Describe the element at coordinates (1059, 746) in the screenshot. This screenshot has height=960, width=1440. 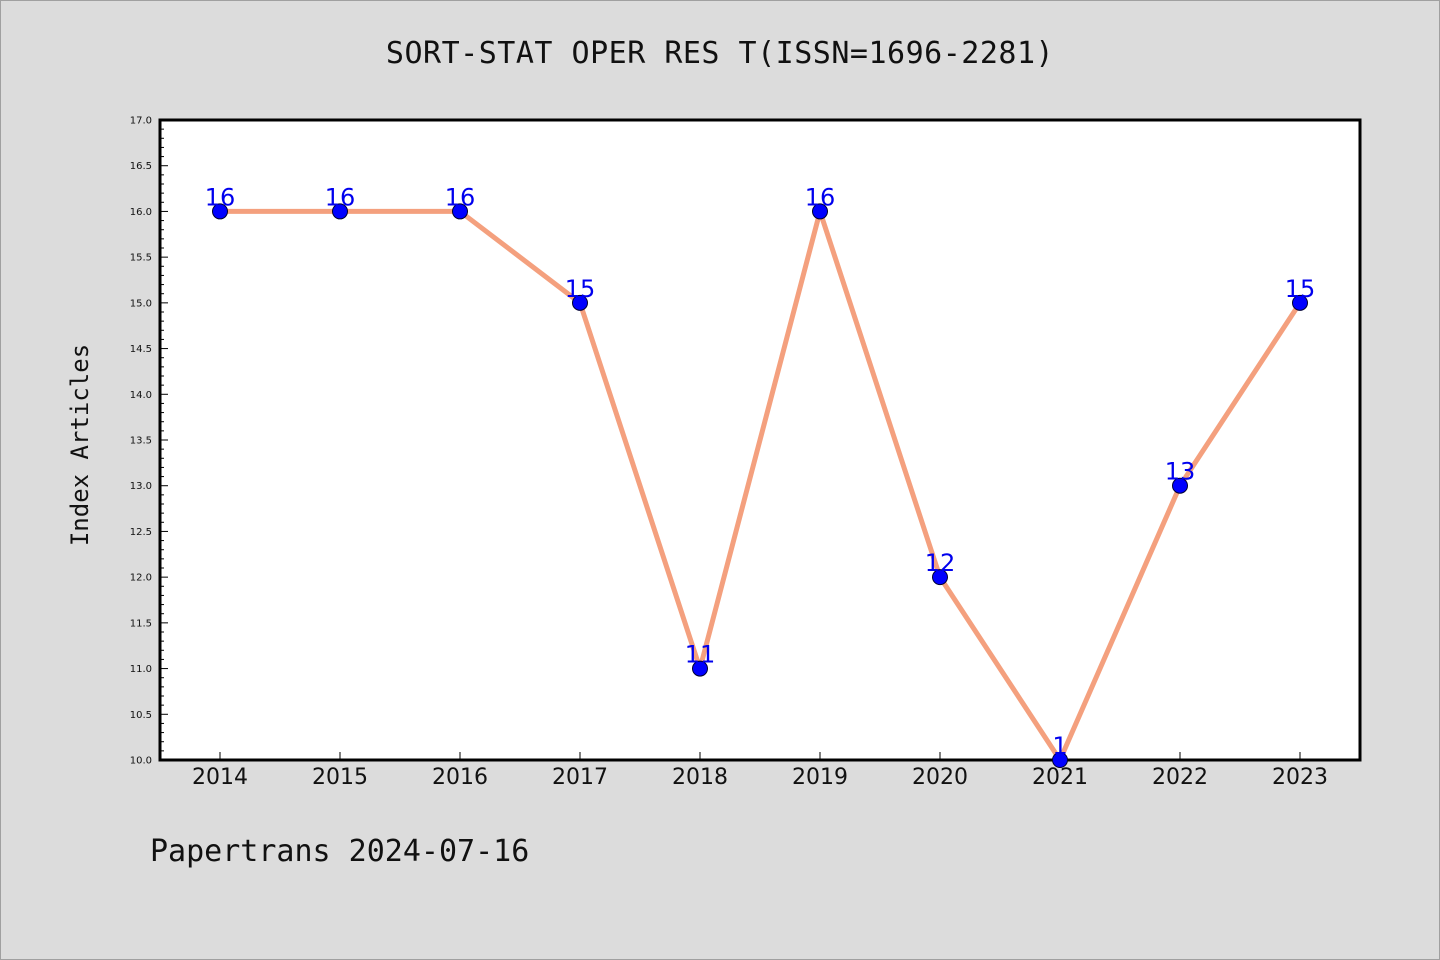
I see `data-label: 1` at that location.